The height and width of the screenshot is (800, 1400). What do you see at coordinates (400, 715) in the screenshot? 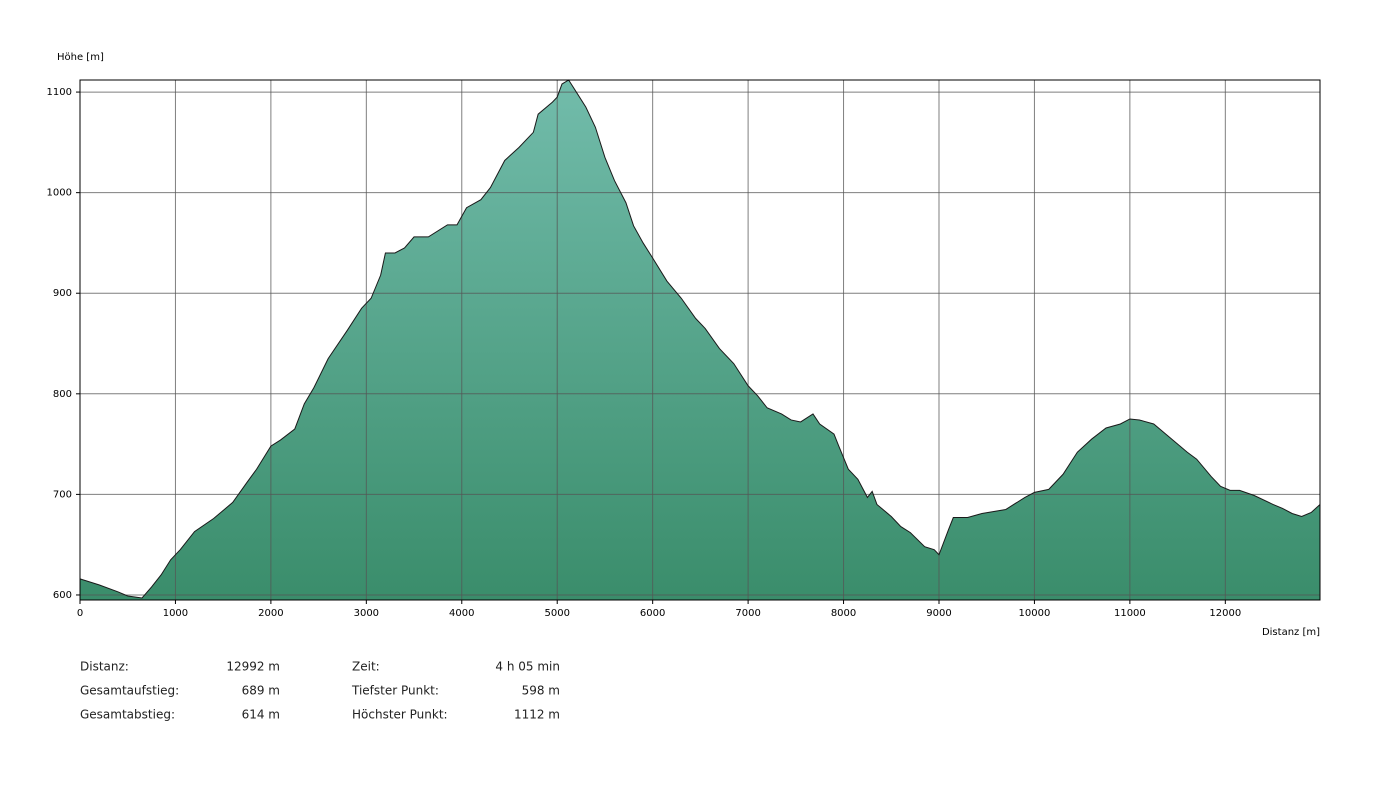
I see `stat-label: Höchster Punkt:` at bounding box center [400, 715].